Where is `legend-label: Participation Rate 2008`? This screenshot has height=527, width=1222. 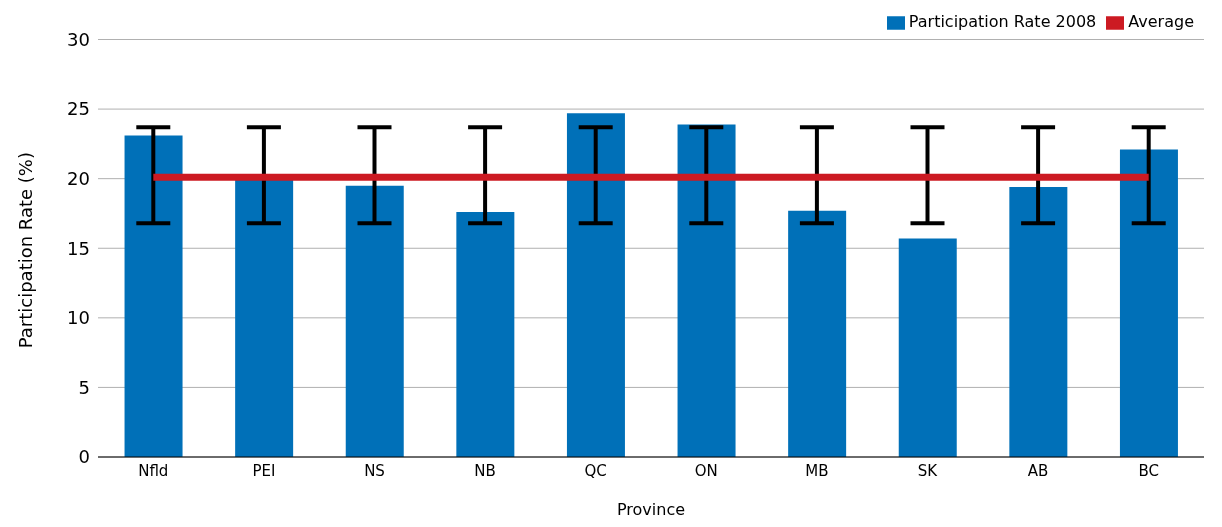
legend-label: Participation Rate 2008 is located at coordinates (1002, 21).